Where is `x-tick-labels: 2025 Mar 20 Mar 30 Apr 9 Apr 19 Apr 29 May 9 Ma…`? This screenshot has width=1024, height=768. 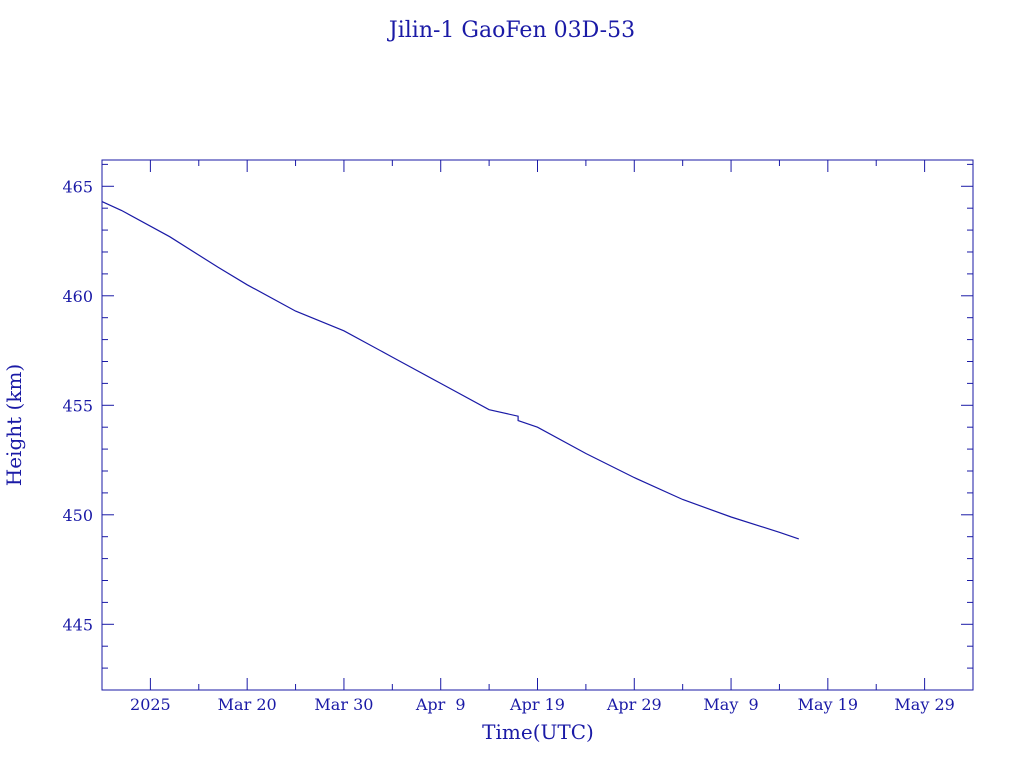 x-tick-labels: 2025 Mar 20 Mar 30 Apr 9 Apr 19 Apr 29 May 9 Ma… is located at coordinates (542, 704).